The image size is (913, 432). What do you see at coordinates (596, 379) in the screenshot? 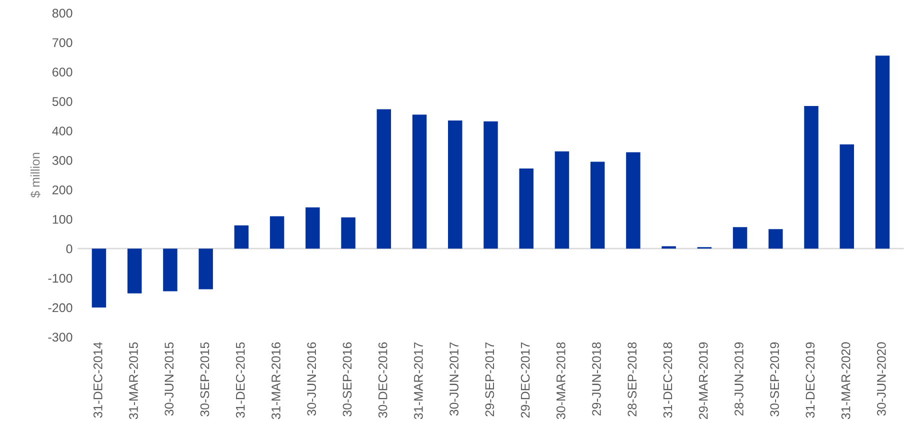
I see `x-tick-label: 29-JUN-2018` at bounding box center [596, 379].